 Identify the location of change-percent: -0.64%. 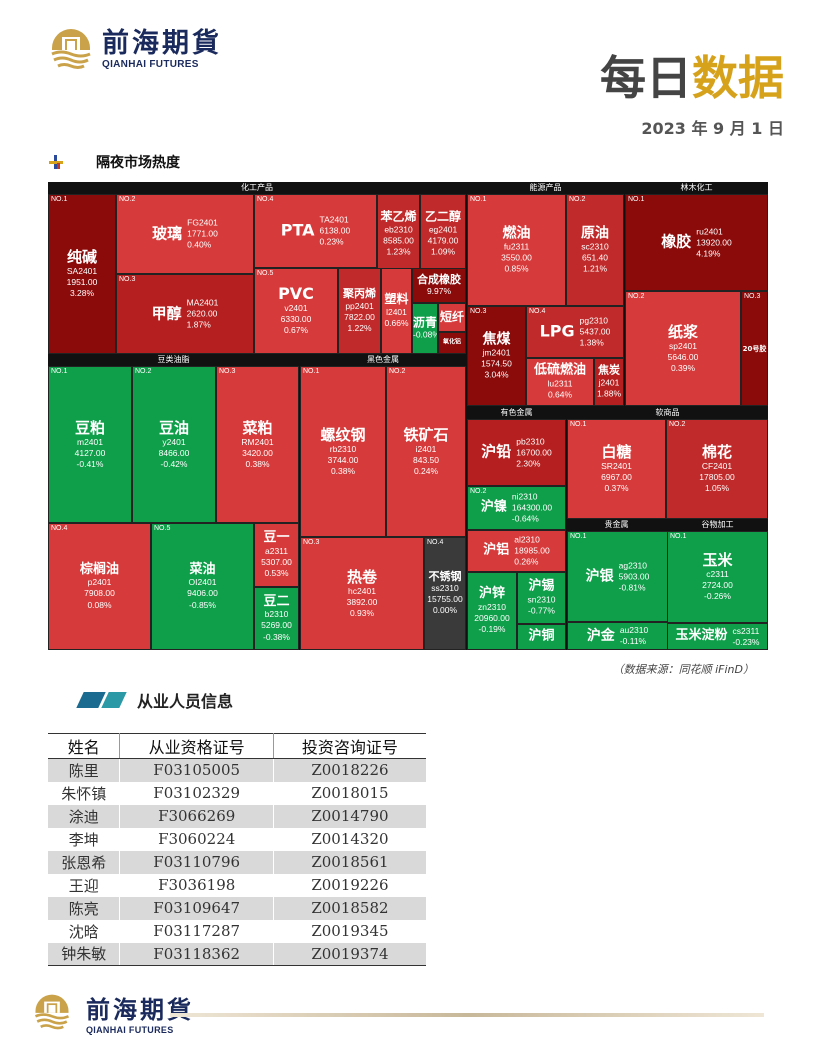
(525, 518).